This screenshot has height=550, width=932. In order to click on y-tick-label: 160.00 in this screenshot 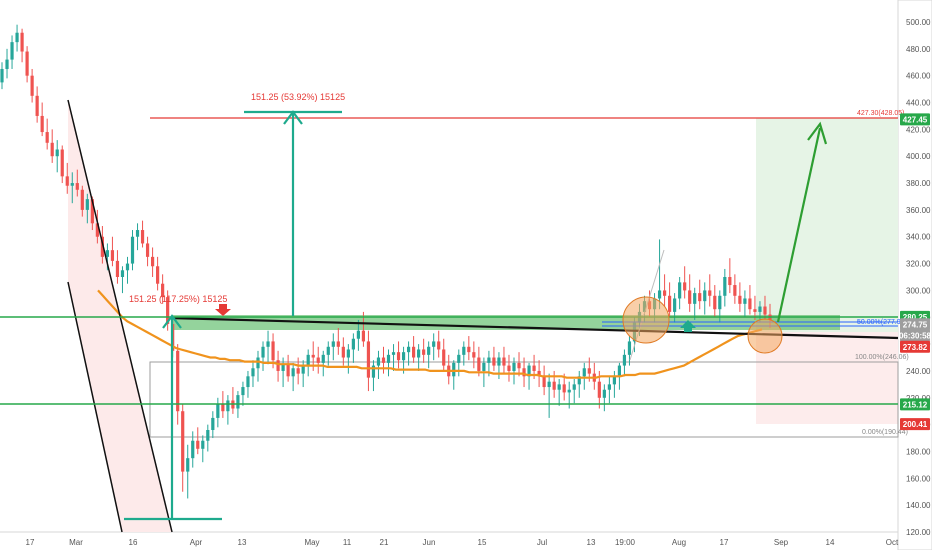, I will do `click(918, 478)`.